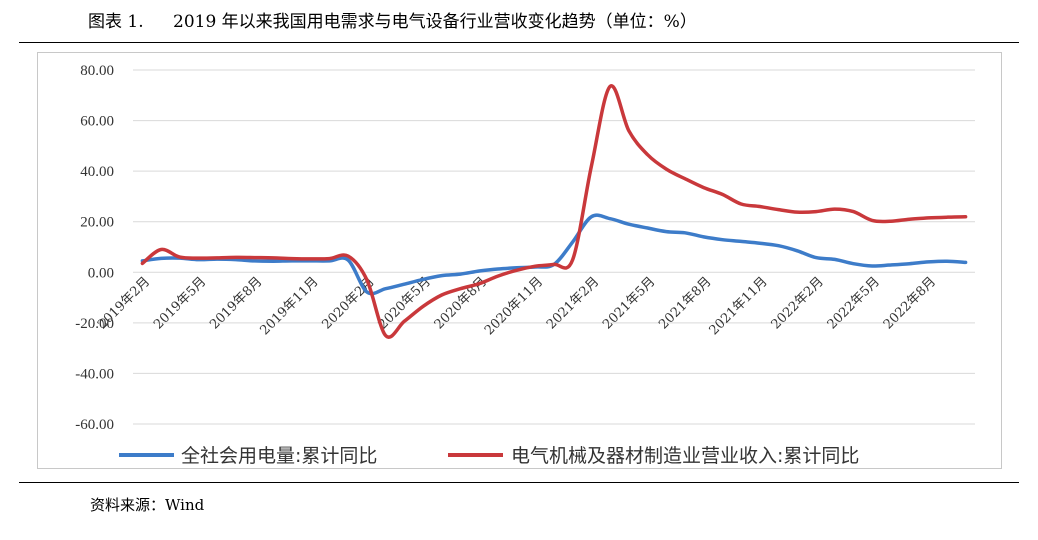  Describe the element at coordinates (116, 21) in the screenshot. I see `figure-label: 图表 1.` at that location.